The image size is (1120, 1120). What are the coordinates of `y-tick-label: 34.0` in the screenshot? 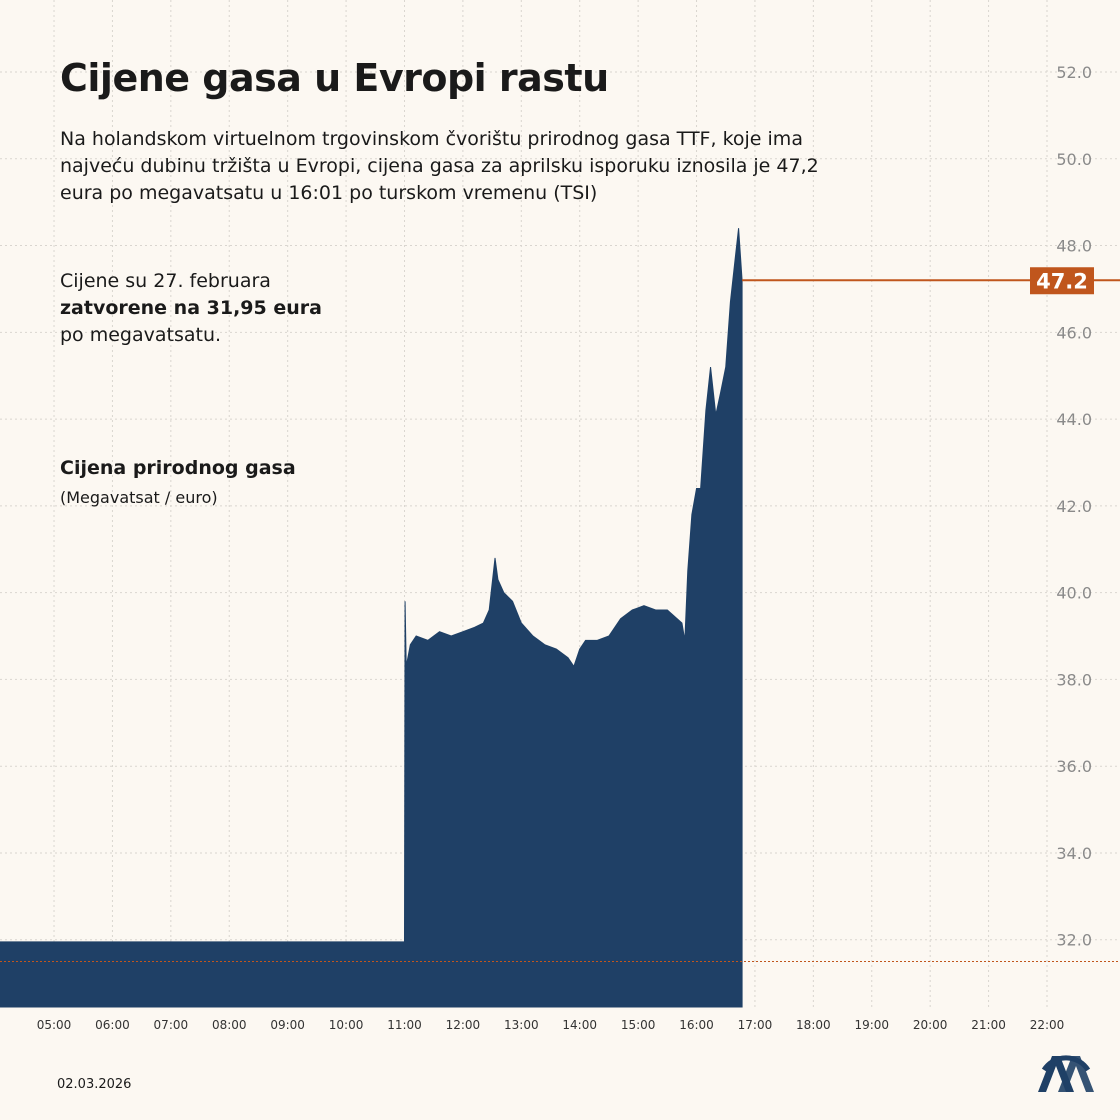 It's located at (1074, 853).